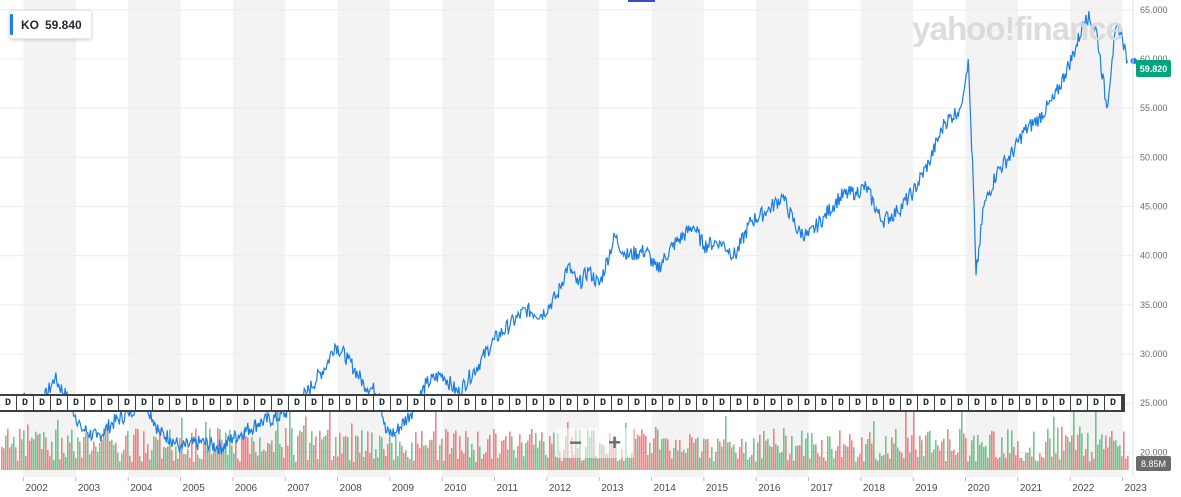  What do you see at coordinates (1154, 354) in the screenshot?
I see `y-tick-label: 30.000` at bounding box center [1154, 354].